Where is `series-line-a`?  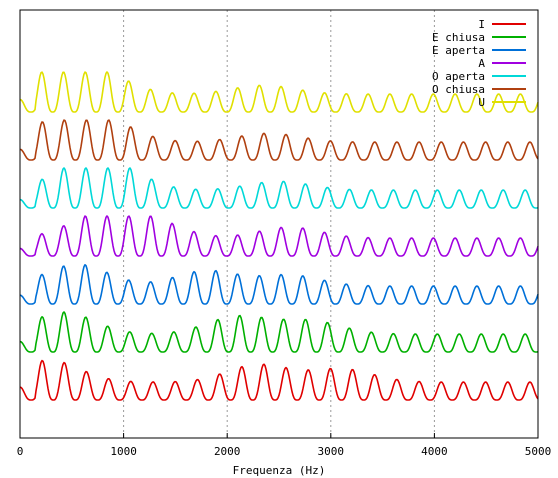
series-line-a is located at coordinates (279, 236).